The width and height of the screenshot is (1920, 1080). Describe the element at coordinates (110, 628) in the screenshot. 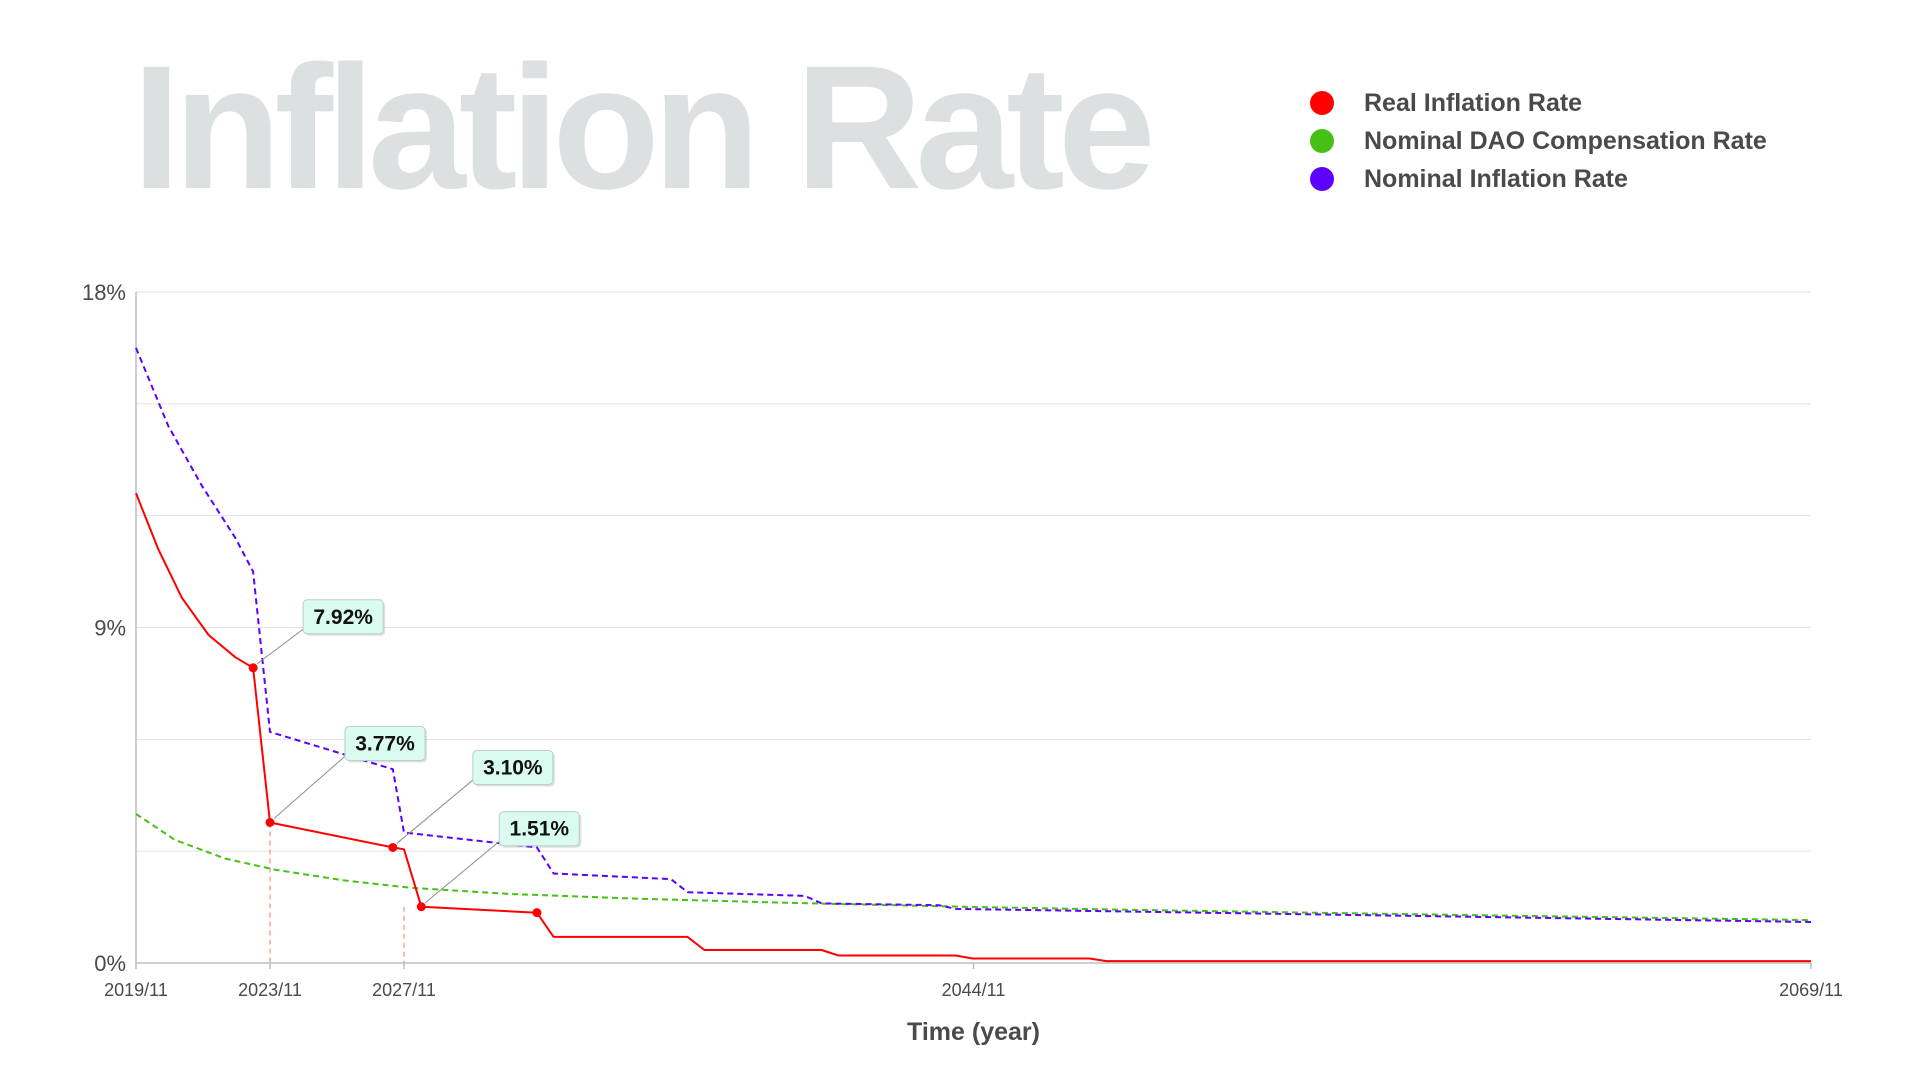

I see `y-tick-label: 9%` at that location.